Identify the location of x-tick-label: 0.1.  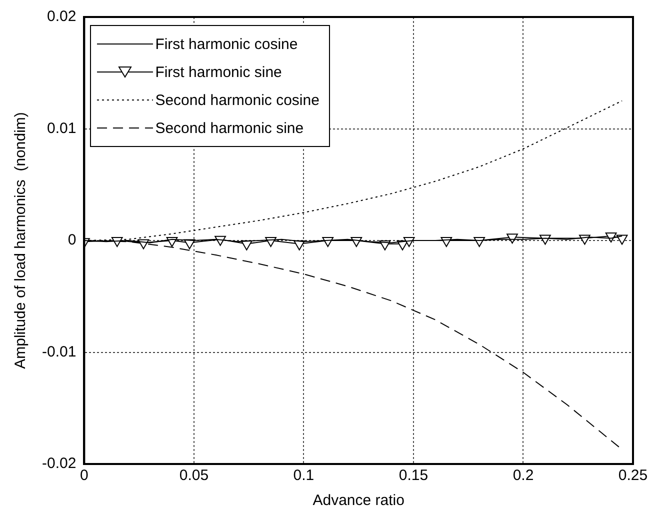
(303, 475).